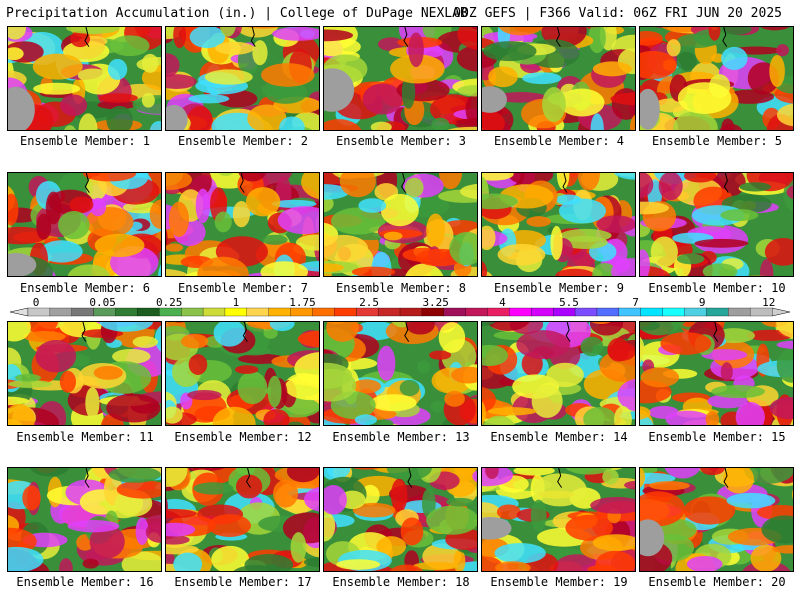 The height and width of the screenshot is (600, 800). Describe the element at coordinates (502, 302) in the screenshot. I see `colorbar-tick-label: 4` at that location.